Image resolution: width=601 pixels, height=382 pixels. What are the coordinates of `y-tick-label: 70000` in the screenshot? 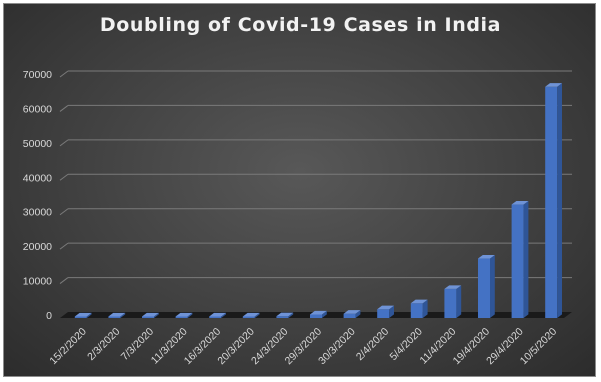 It's located at (37, 75).